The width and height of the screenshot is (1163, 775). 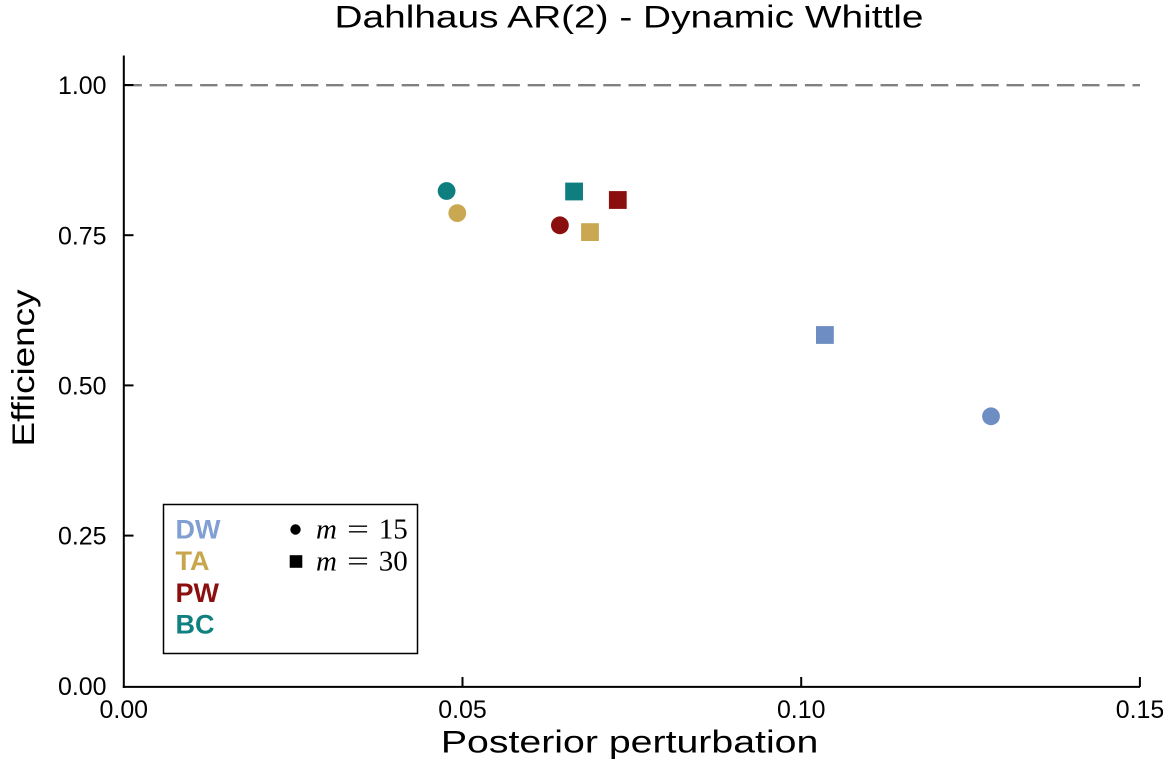 I want to click on svg-text: DW, so click(x=198, y=530).